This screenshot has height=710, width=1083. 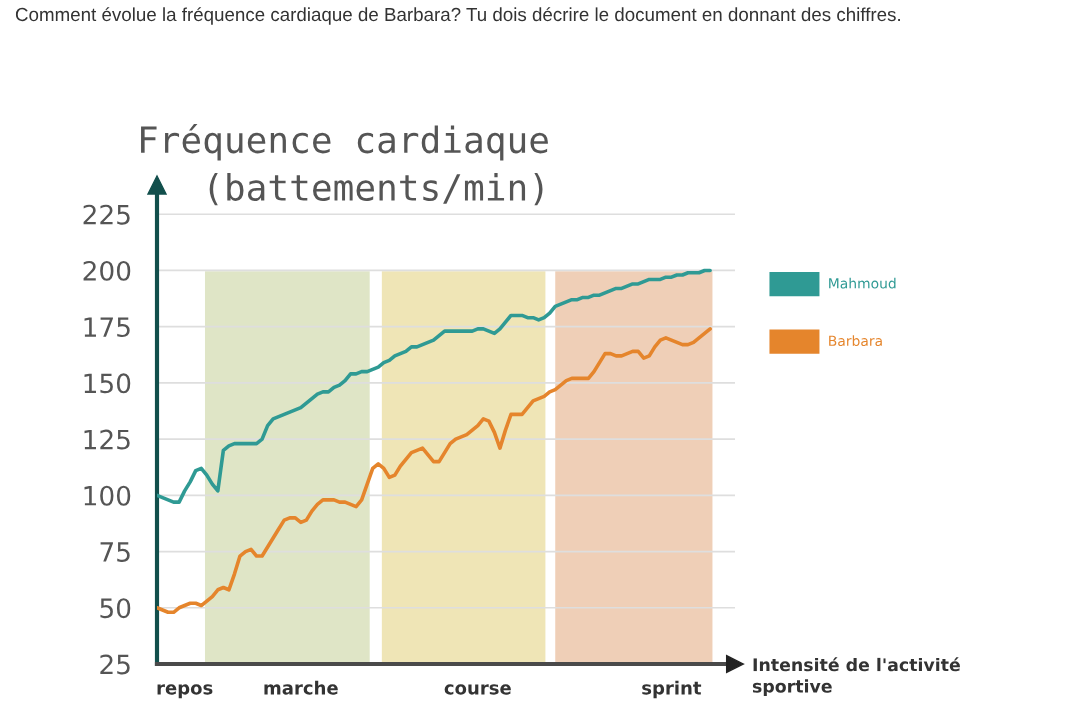 I want to click on x-tick-label: sprint, so click(x=672, y=689).